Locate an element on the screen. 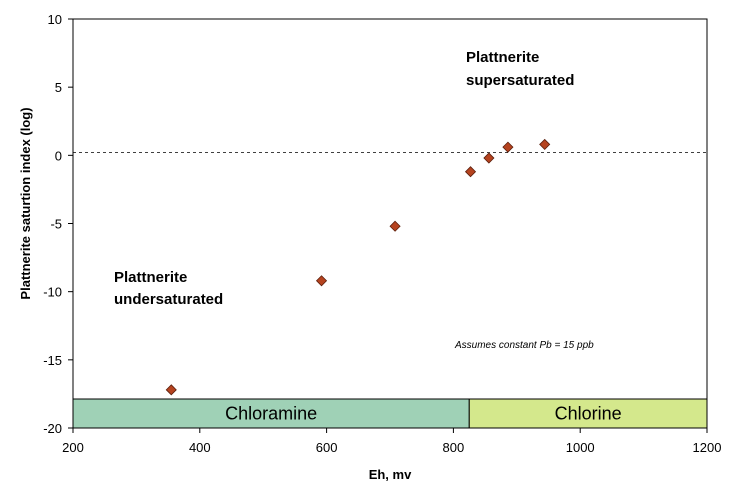 The width and height of the screenshot is (731, 500). band-label-chloramine: Chloramine is located at coordinates (271, 414).